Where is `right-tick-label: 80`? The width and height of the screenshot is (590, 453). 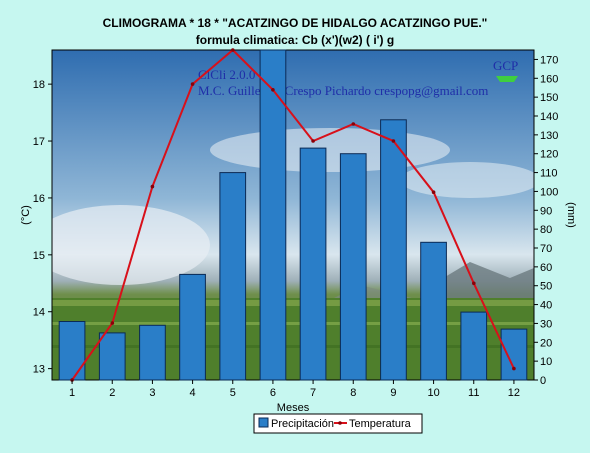 right-tick-label: 80 is located at coordinates (546, 230).